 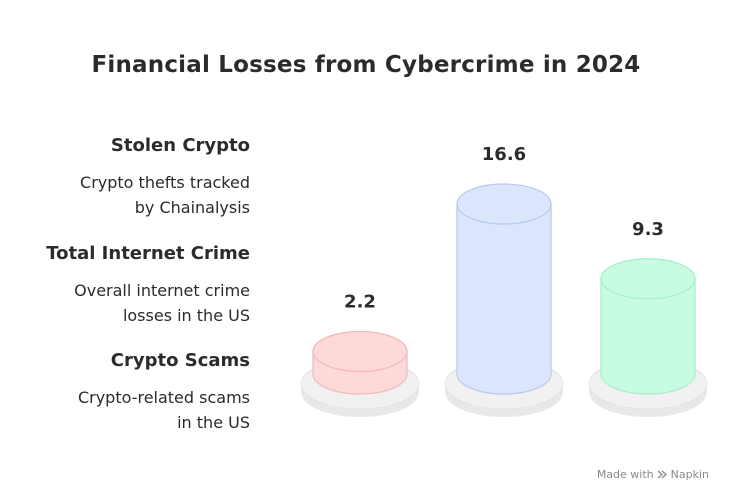 I want to click on legend-description-line: Overall internet crime, so click(x=162, y=290).